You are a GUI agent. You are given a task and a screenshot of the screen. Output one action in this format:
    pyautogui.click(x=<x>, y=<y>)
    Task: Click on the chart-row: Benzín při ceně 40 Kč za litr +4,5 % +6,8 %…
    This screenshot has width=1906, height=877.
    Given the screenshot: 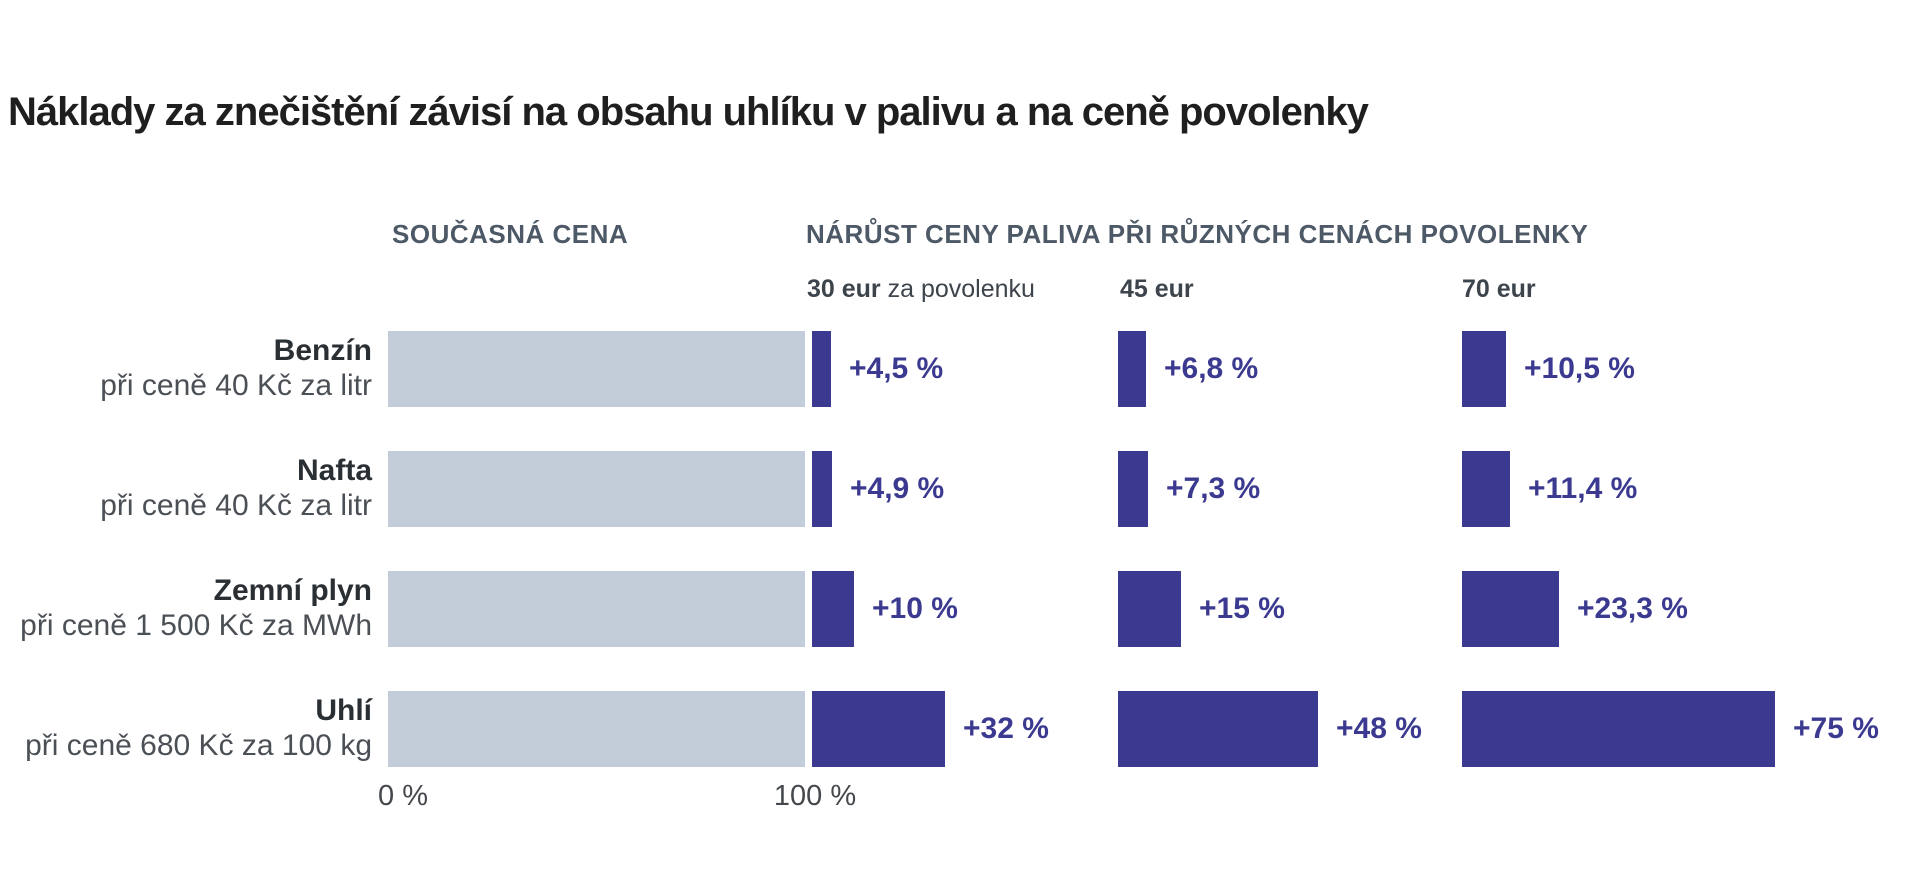 What is the action you would take?
    pyautogui.click(x=953, y=369)
    